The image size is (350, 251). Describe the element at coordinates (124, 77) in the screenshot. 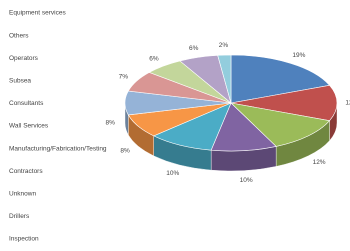

I see `data-label: 7%` at that location.